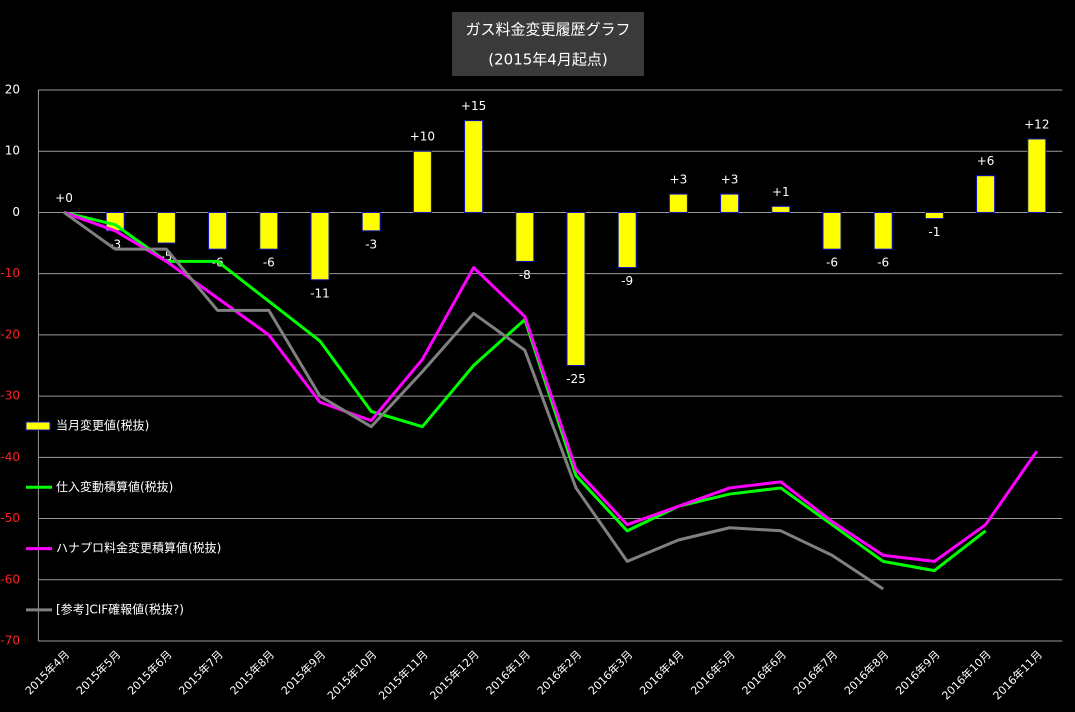 The image size is (1075, 712). I want to click on data-label: -25, so click(576, 379).